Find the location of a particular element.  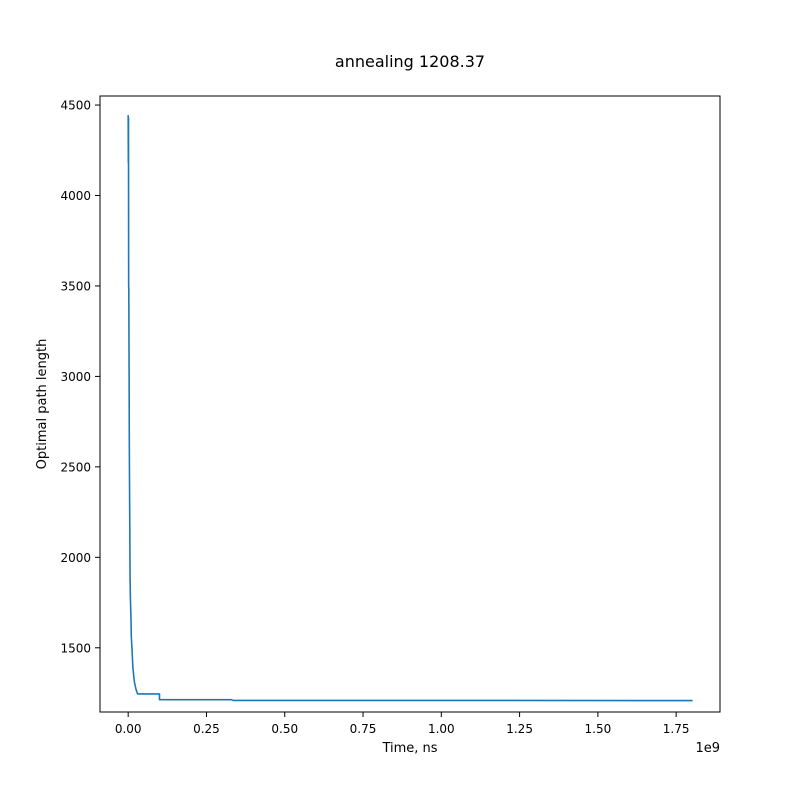

y-tick-label: 3000 is located at coordinates (75, 377).